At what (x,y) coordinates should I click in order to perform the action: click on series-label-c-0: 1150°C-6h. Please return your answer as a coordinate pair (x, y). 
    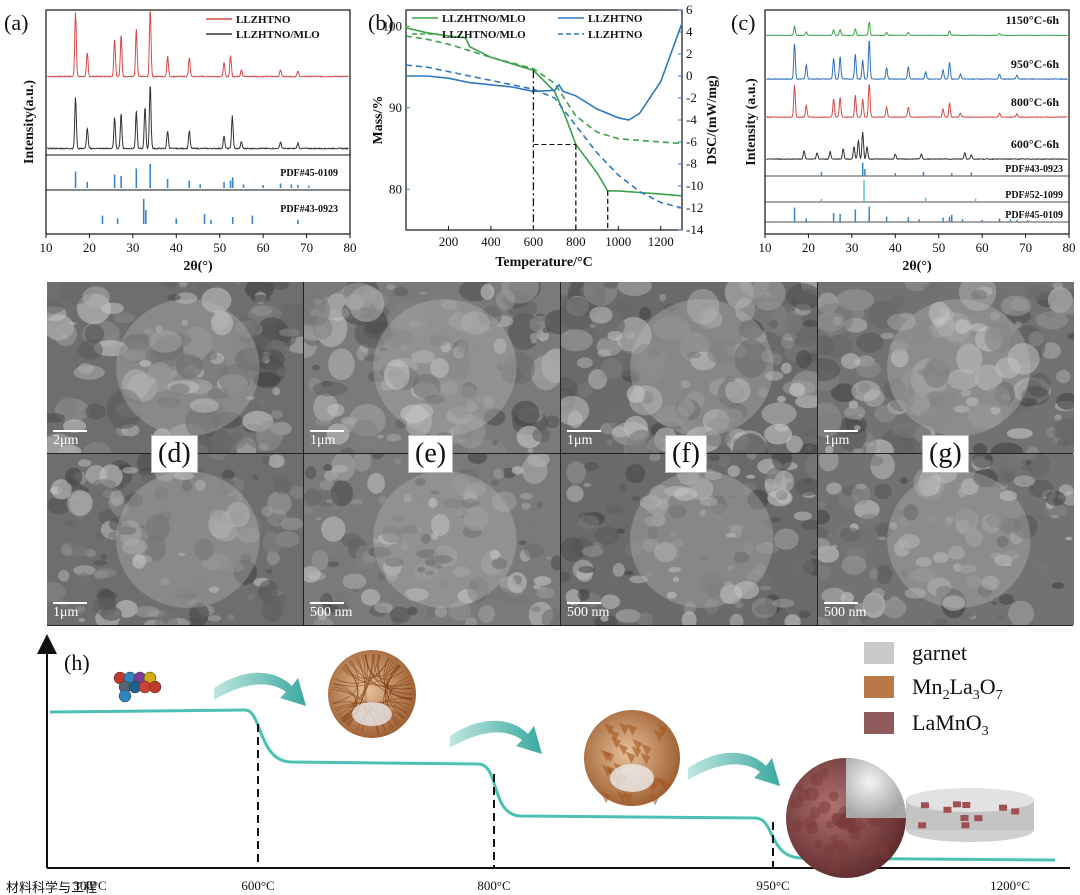
    Looking at the image, I should click on (1033, 20).